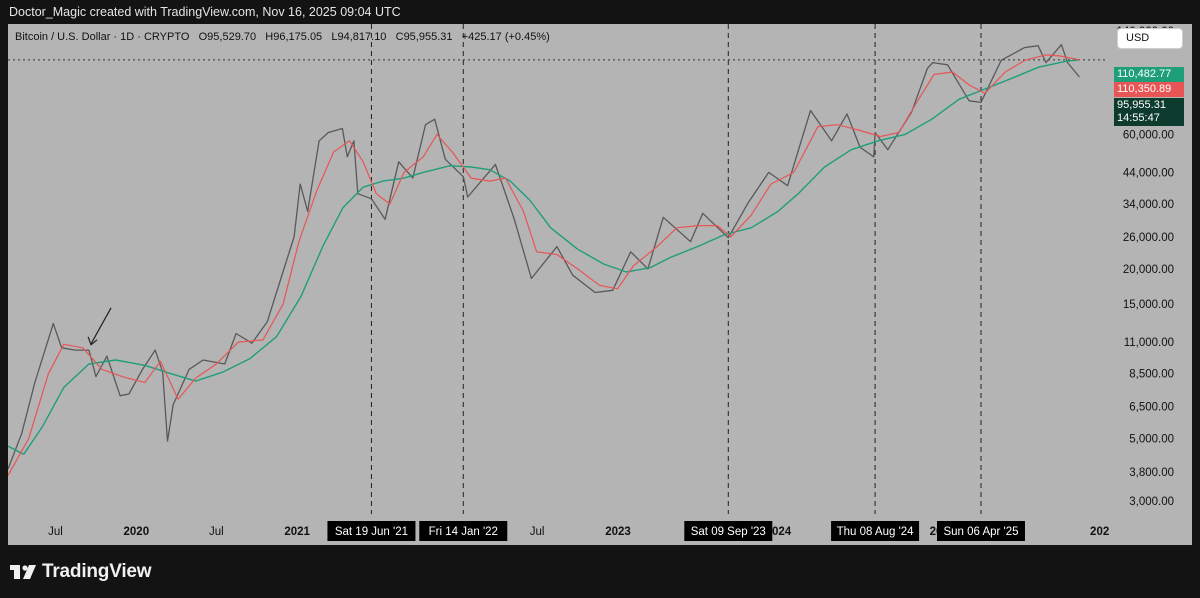 This screenshot has width=1200, height=598. I want to click on y-tick-label: 8,500.00, so click(1151, 375).